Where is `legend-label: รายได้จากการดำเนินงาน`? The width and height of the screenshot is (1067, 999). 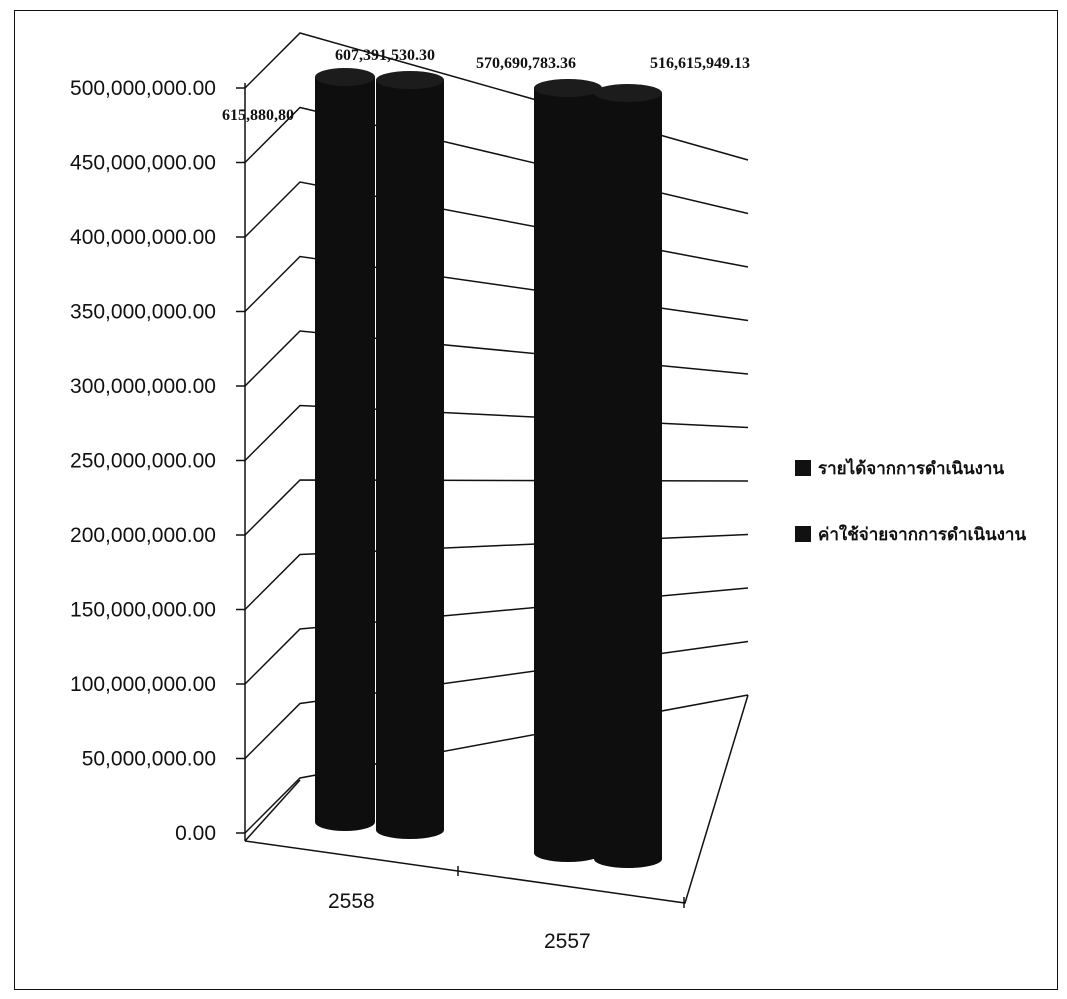
legend-label: รายได้จากการดำเนินงาน is located at coordinates (911, 468).